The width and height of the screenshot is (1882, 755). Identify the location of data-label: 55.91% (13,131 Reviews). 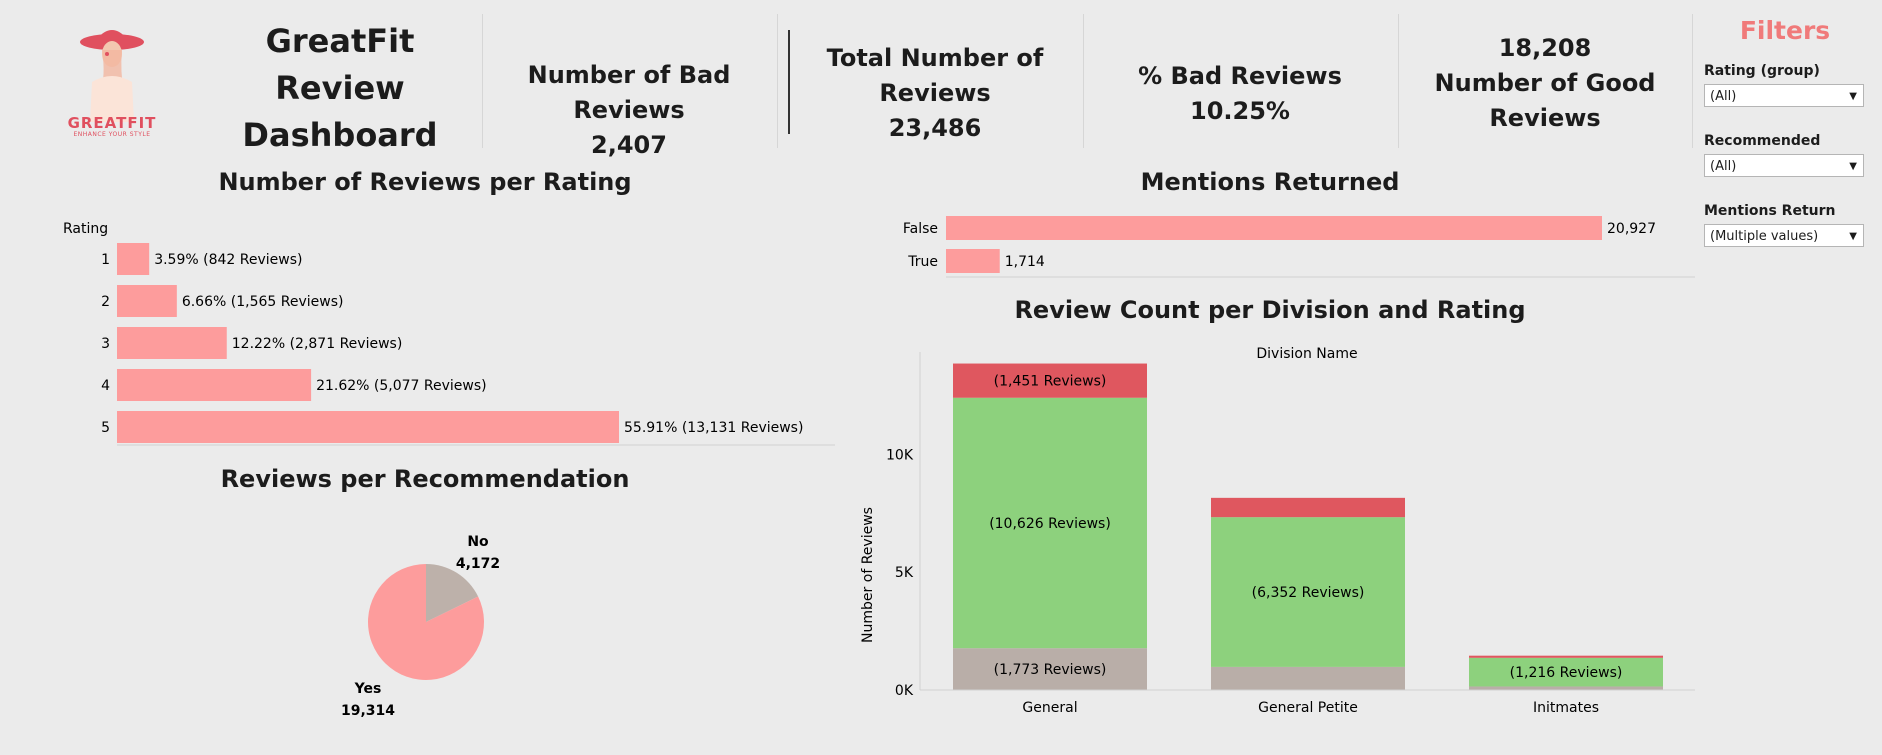
(713, 428).